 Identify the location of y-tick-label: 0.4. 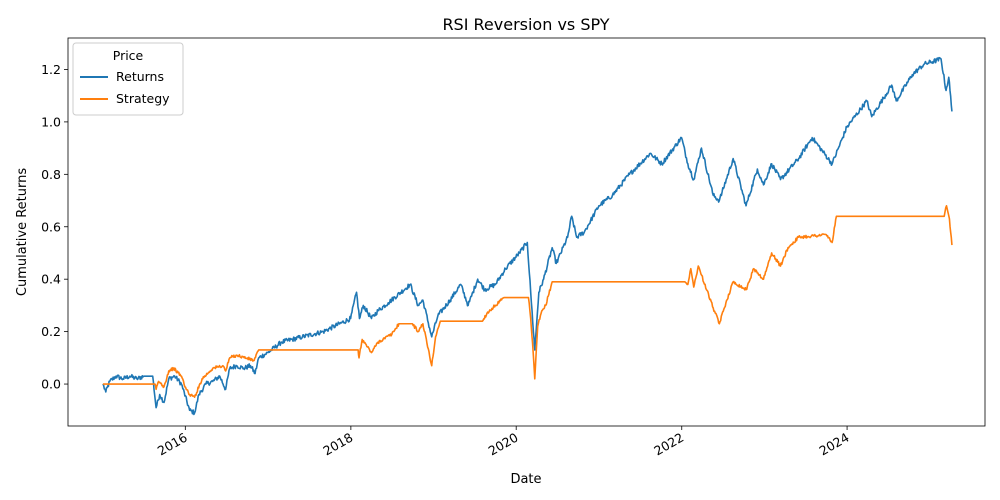
(51, 279).